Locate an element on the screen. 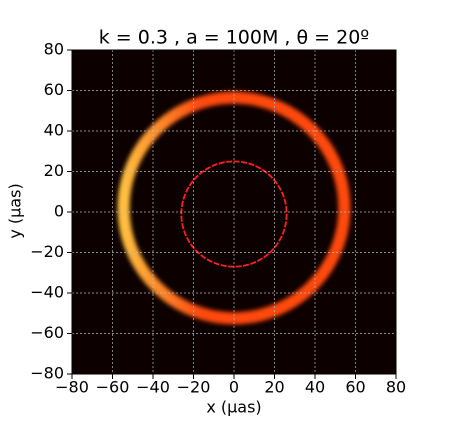 Image resolution: width=455 pixels, height=424 pixels. x-tick-label: 40 is located at coordinates (315, 387).